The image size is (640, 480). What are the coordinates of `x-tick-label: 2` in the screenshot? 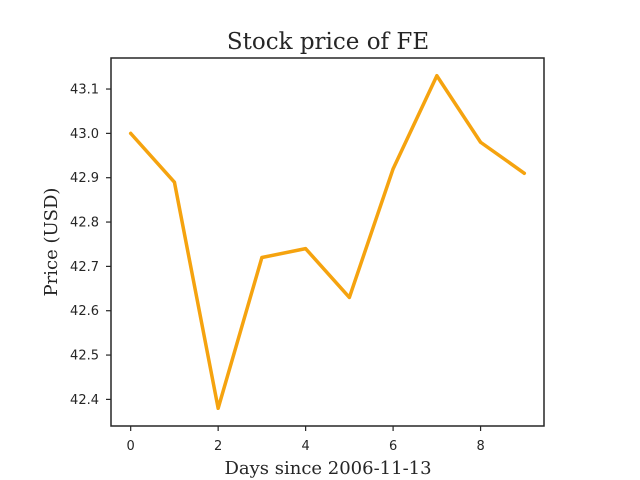 It's located at (218, 446).